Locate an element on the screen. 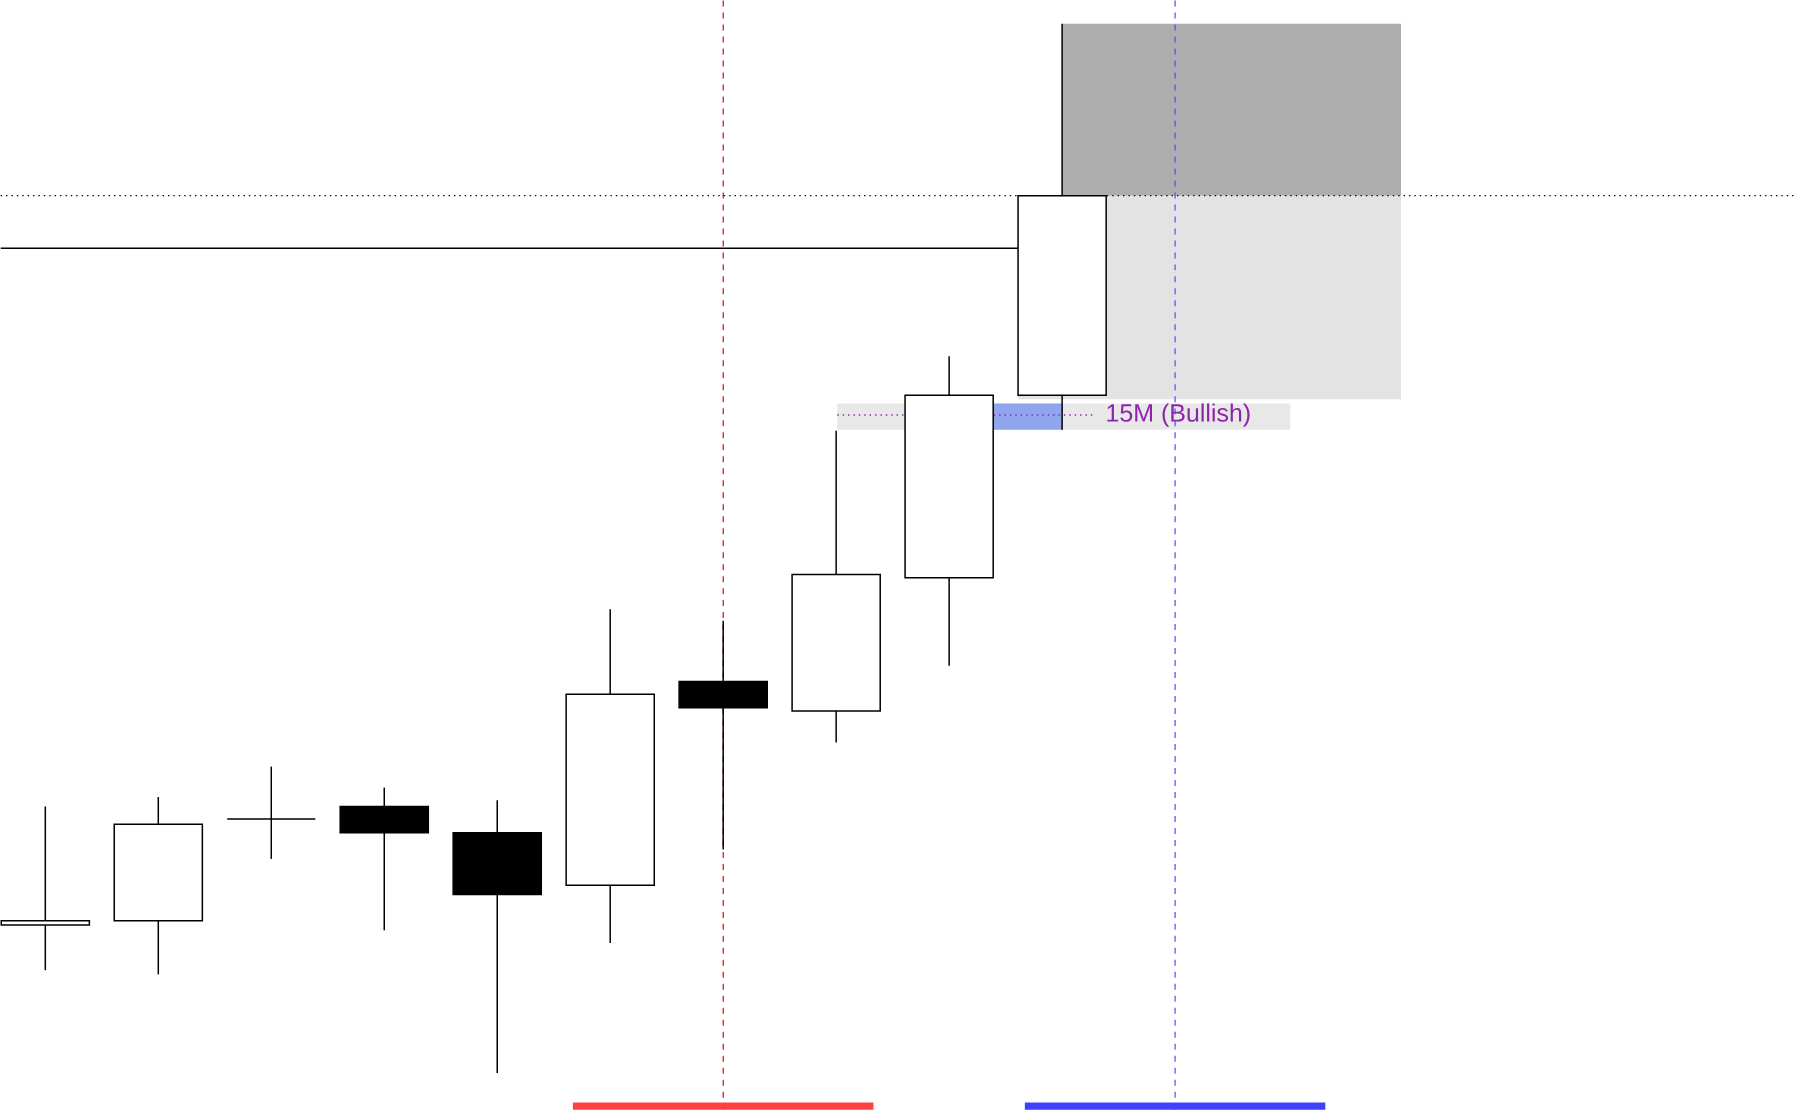 The image size is (1796, 1110). annotation: 15M (Bullish) is located at coordinates (1178, 415).